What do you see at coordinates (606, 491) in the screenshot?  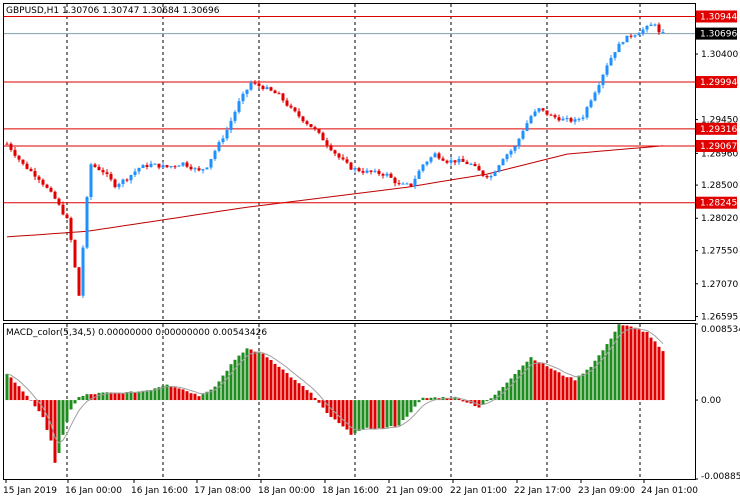 I see `time-label: 23 Jan 09:00` at bounding box center [606, 491].